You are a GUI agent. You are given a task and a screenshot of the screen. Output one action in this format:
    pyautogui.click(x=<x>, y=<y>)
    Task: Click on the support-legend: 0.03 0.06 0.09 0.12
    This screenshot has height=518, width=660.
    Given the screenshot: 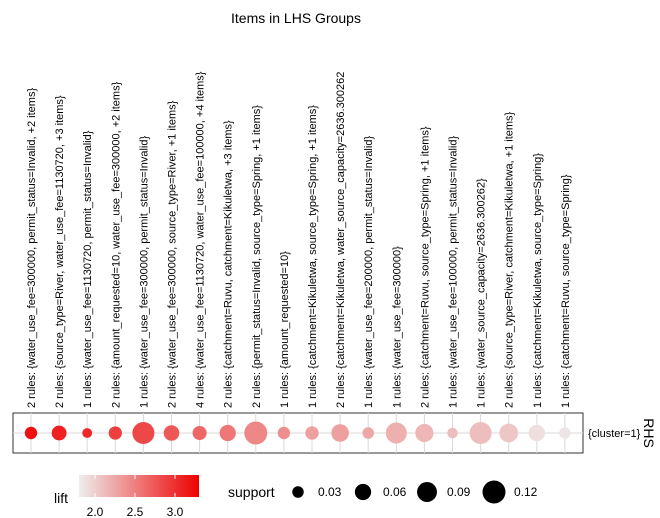 What is the action you would take?
    pyautogui.click(x=415, y=492)
    